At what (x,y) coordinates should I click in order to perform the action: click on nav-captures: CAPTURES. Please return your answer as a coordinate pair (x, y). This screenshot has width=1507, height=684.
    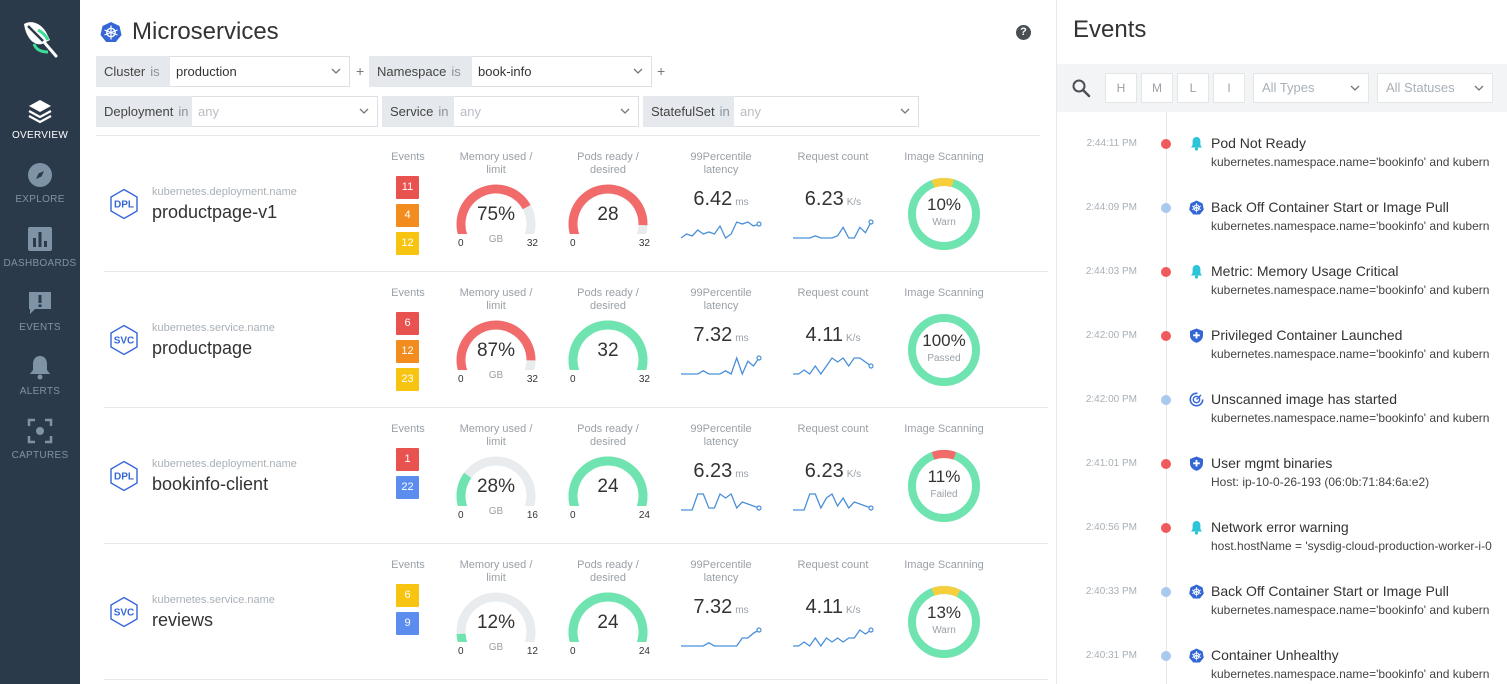
    Looking at the image, I should click on (40, 448).